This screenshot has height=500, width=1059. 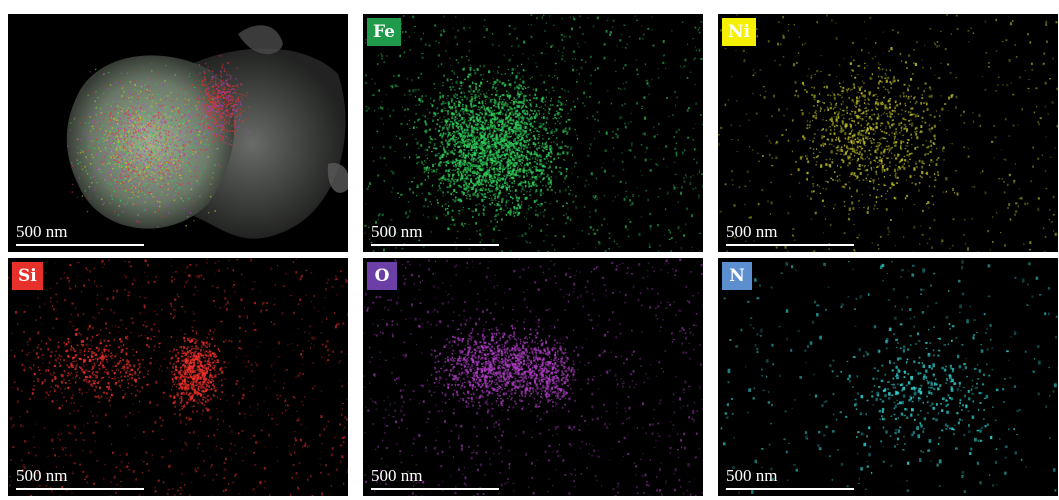 I want to click on si-element-label: Si, so click(x=27, y=276).